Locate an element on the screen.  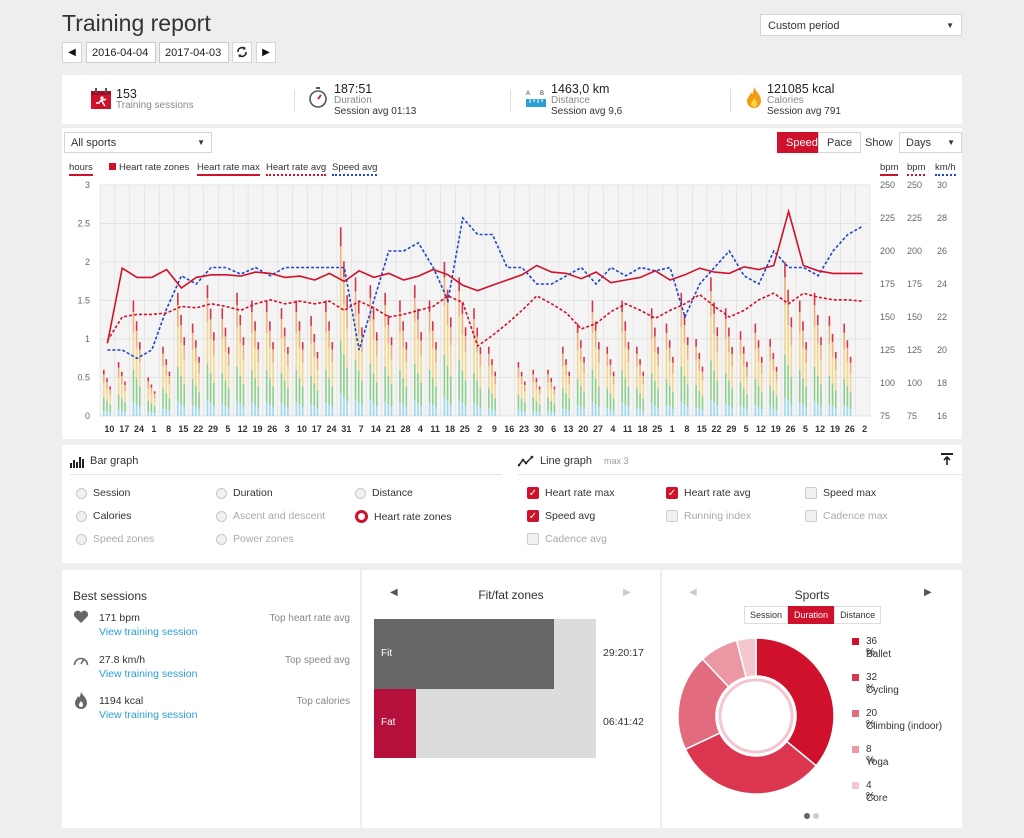
bar-option: Distance is located at coordinates (384, 493).